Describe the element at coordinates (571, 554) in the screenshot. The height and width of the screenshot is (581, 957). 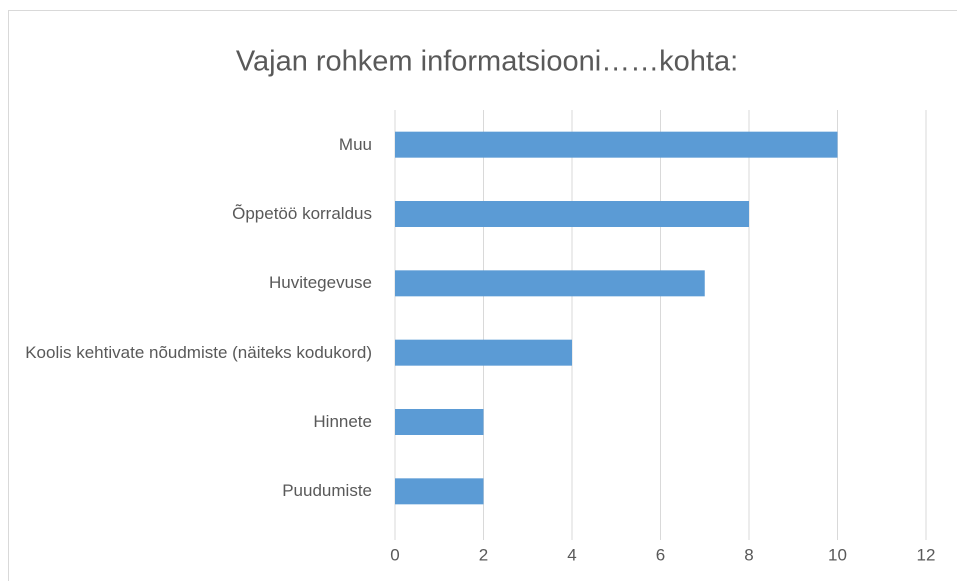
I see `x-tick-label: 4` at that location.